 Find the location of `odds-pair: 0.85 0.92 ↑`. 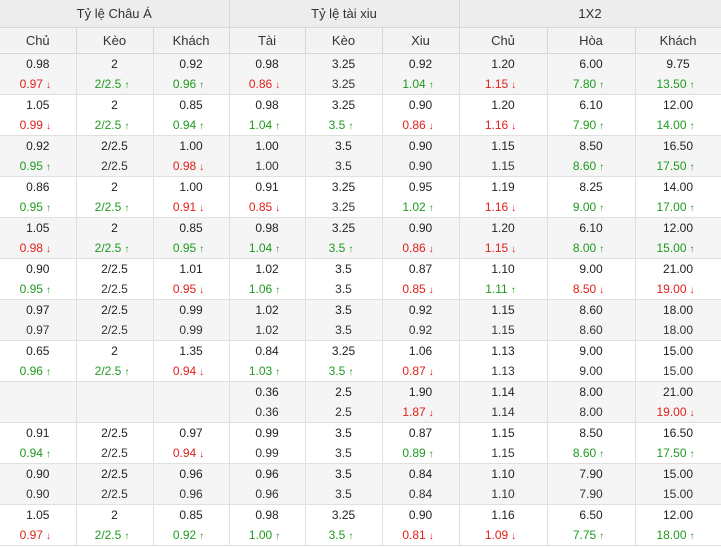

odds-pair: 0.85 0.92 ↑ is located at coordinates (191, 525).